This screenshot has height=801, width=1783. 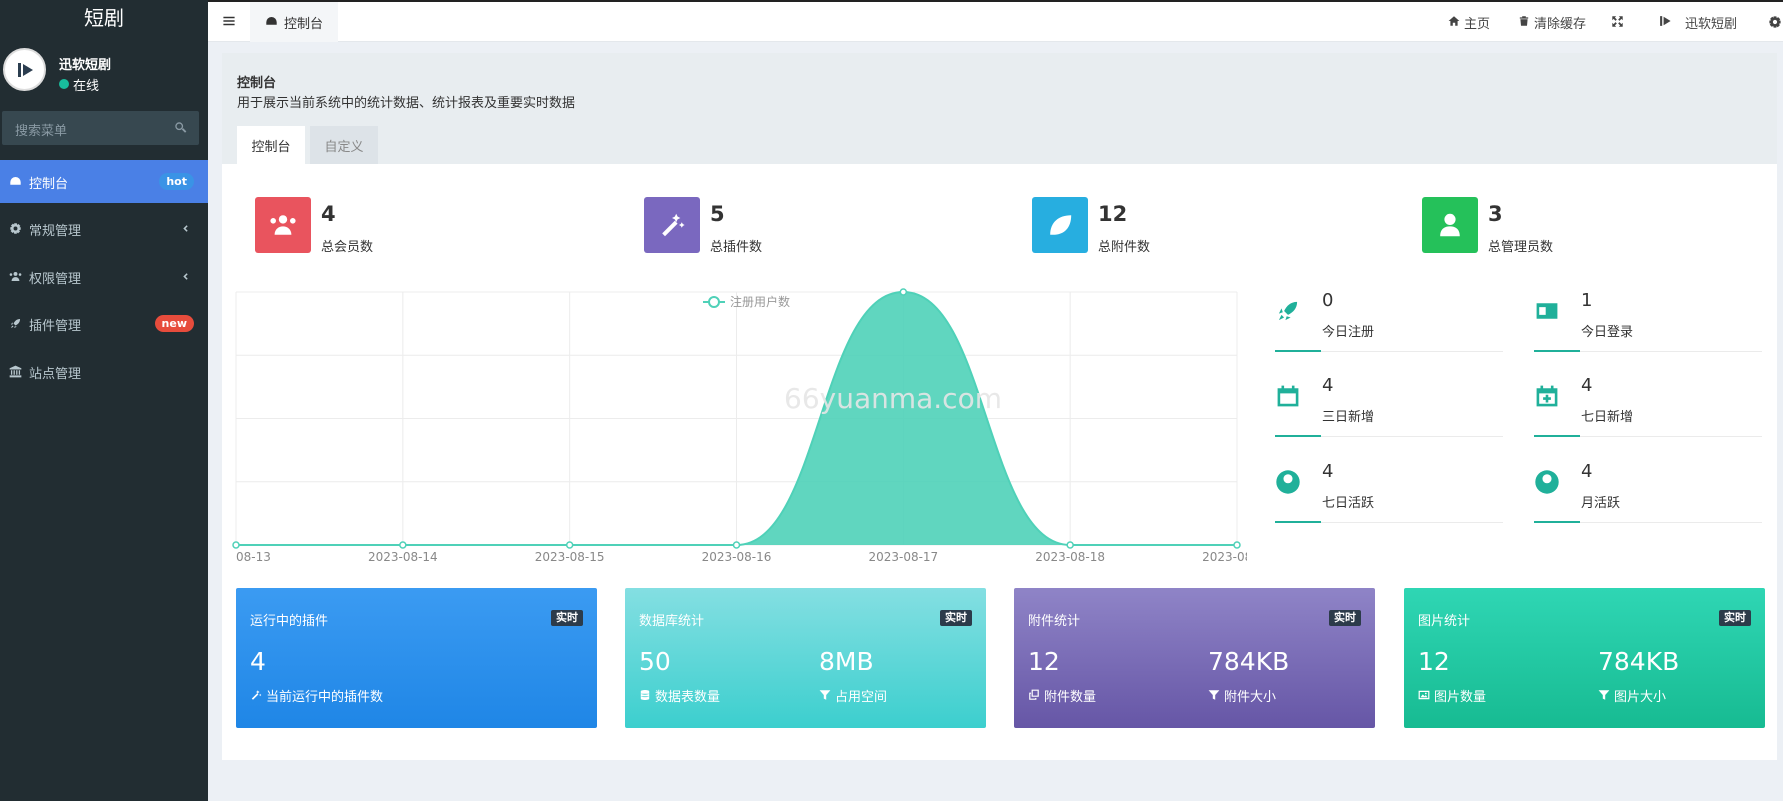 What do you see at coordinates (294, 22) in the screenshot?
I see `topbar-tab: 控制台` at bounding box center [294, 22].